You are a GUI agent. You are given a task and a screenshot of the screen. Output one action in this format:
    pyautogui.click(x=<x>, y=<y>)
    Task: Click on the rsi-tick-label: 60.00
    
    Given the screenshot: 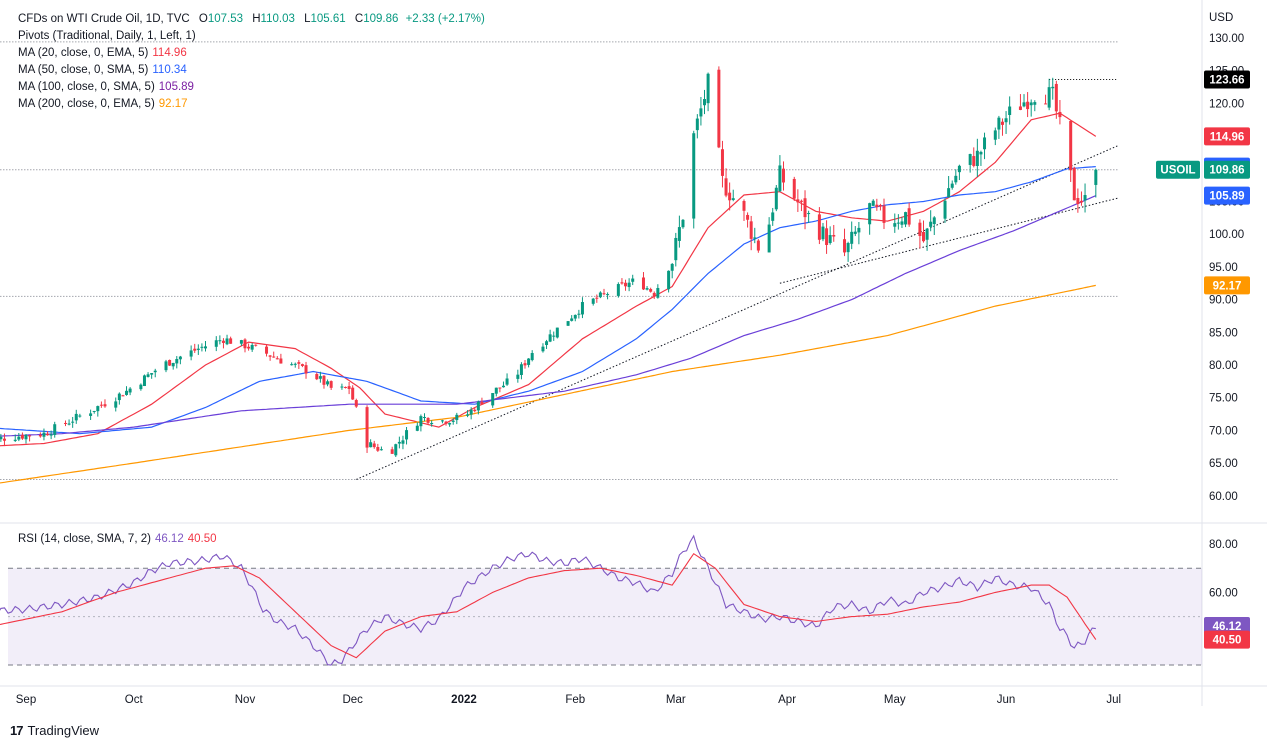 What is the action you would take?
    pyautogui.click(x=1223, y=593)
    